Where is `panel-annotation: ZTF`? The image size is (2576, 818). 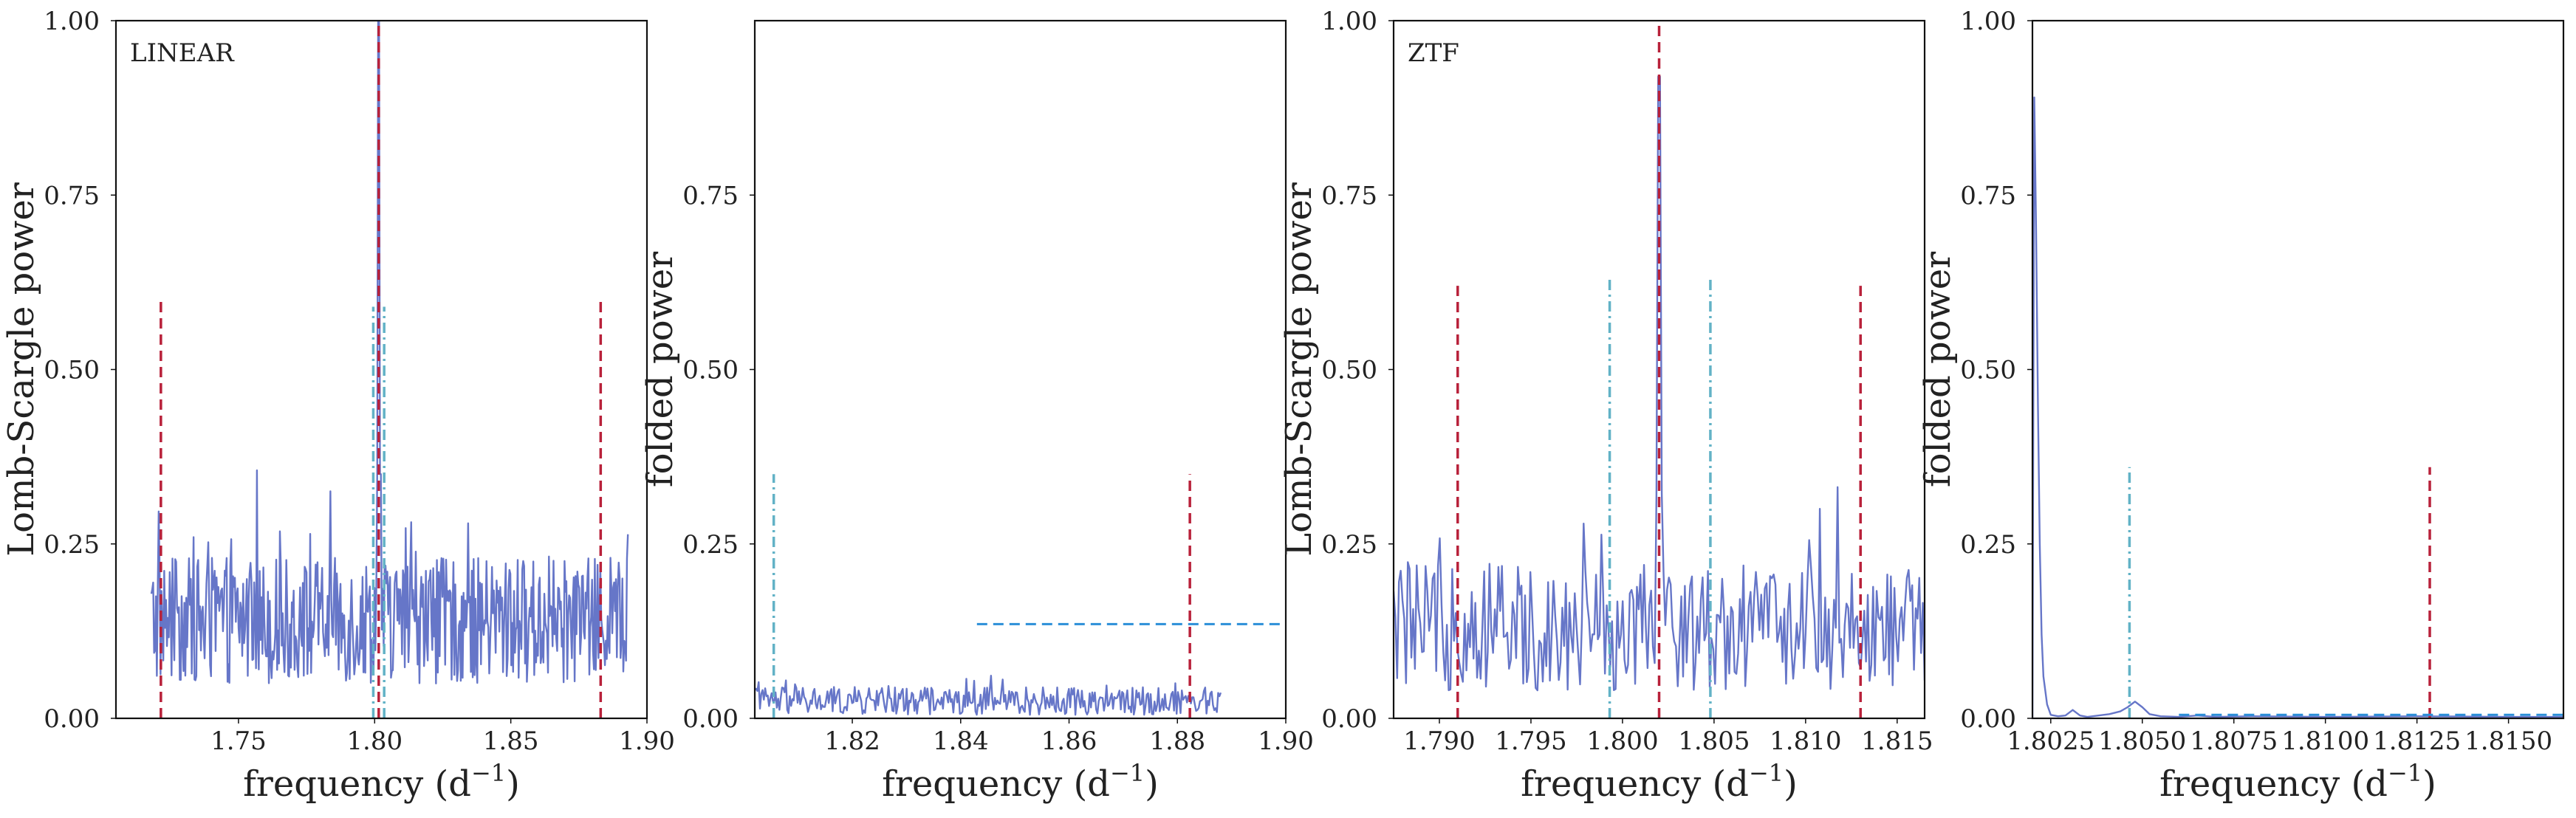 panel-annotation: ZTF is located at coordinates (1433, 53).